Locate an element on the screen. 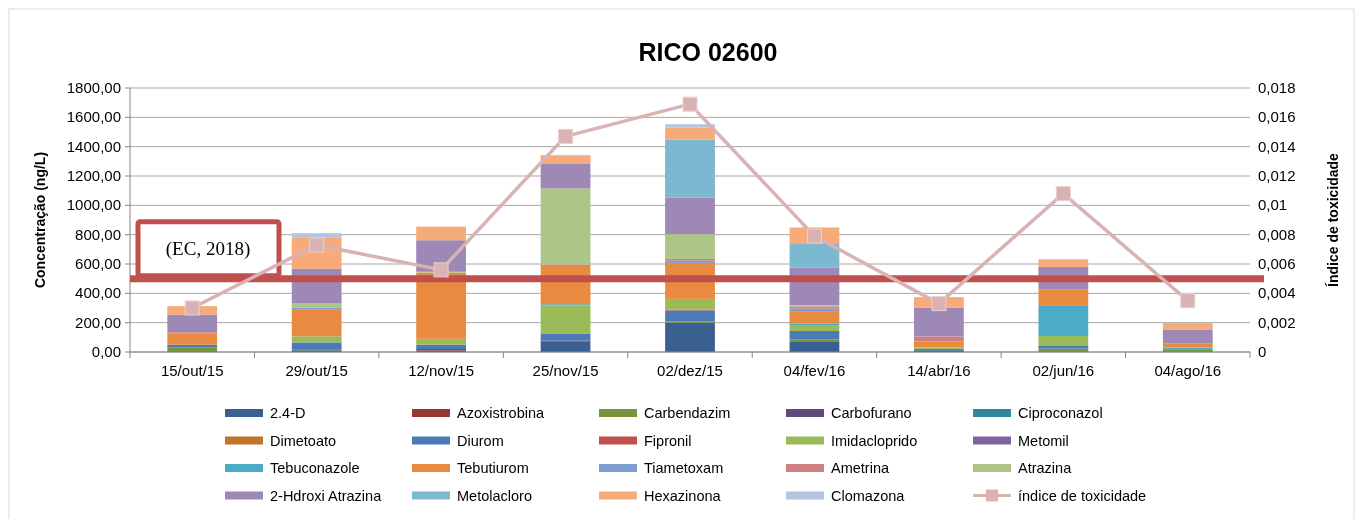 Image resolution: width=1363 pixels, height=527 pixels. legend-label: Ametrina is located at coordinates (860, 468).